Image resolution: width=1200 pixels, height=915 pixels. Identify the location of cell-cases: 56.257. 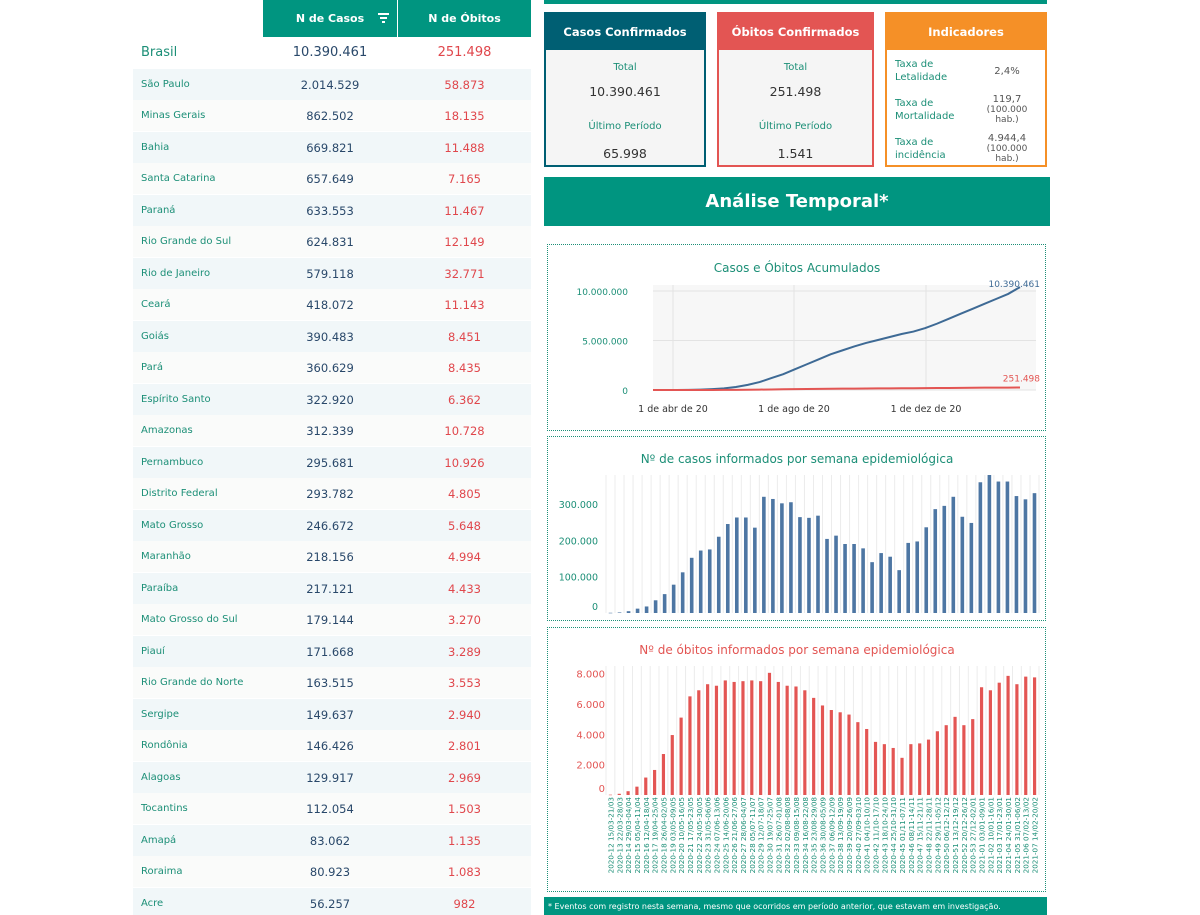
(330, 903).